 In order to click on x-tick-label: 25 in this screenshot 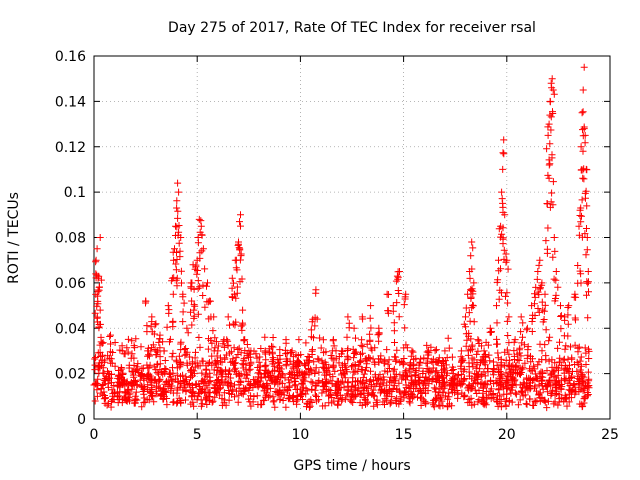, I will do `click(610, 435)`.